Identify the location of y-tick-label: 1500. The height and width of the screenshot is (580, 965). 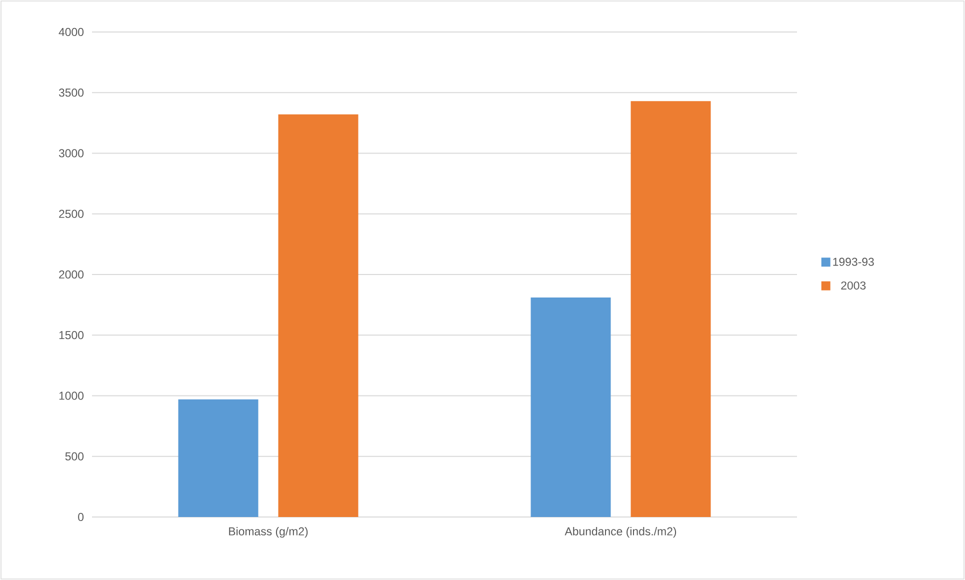
(71, 335).